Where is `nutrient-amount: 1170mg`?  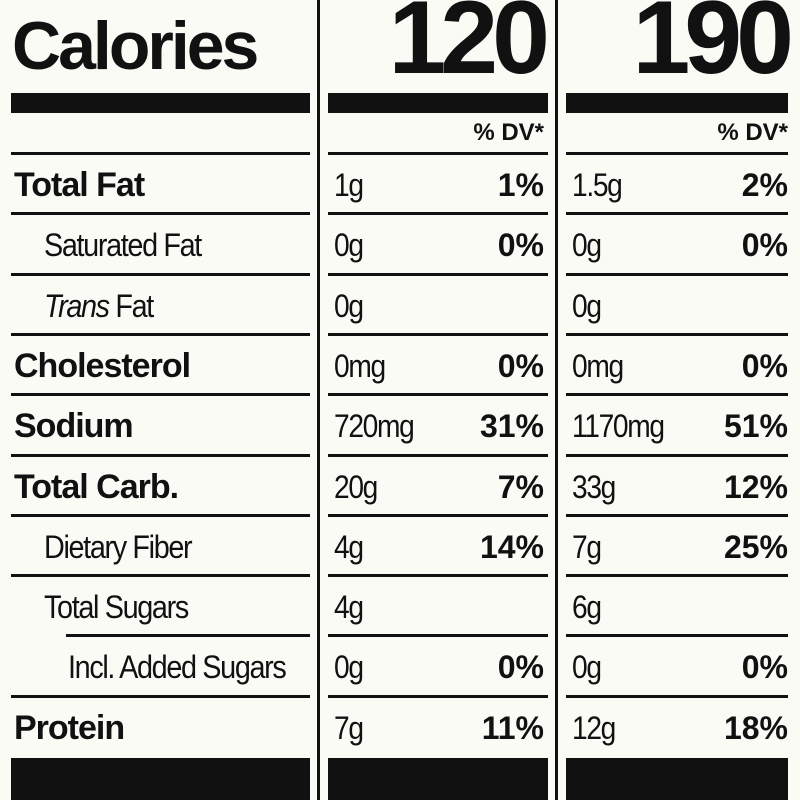
nutrient-amount: 1170mg is located at coordinates (618, 426).